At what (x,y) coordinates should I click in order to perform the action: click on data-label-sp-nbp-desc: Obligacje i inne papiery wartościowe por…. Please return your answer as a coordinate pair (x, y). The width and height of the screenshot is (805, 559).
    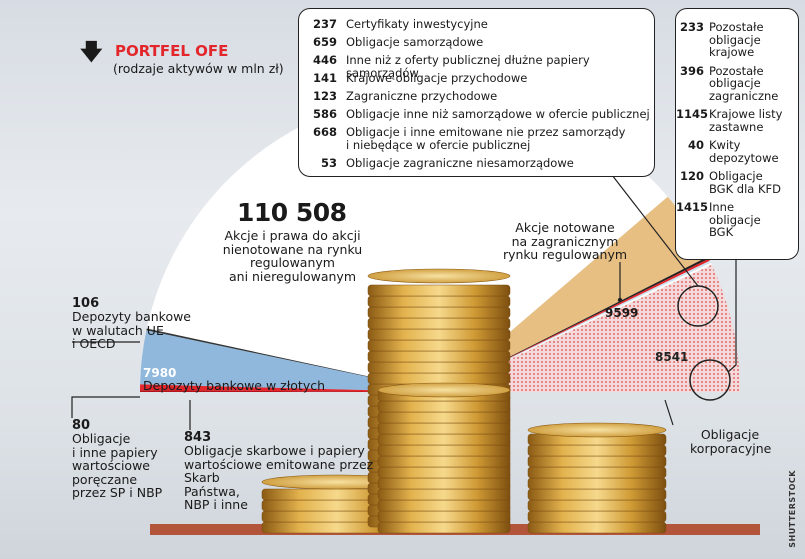
    Looking at the image, I should click on (117, 465).